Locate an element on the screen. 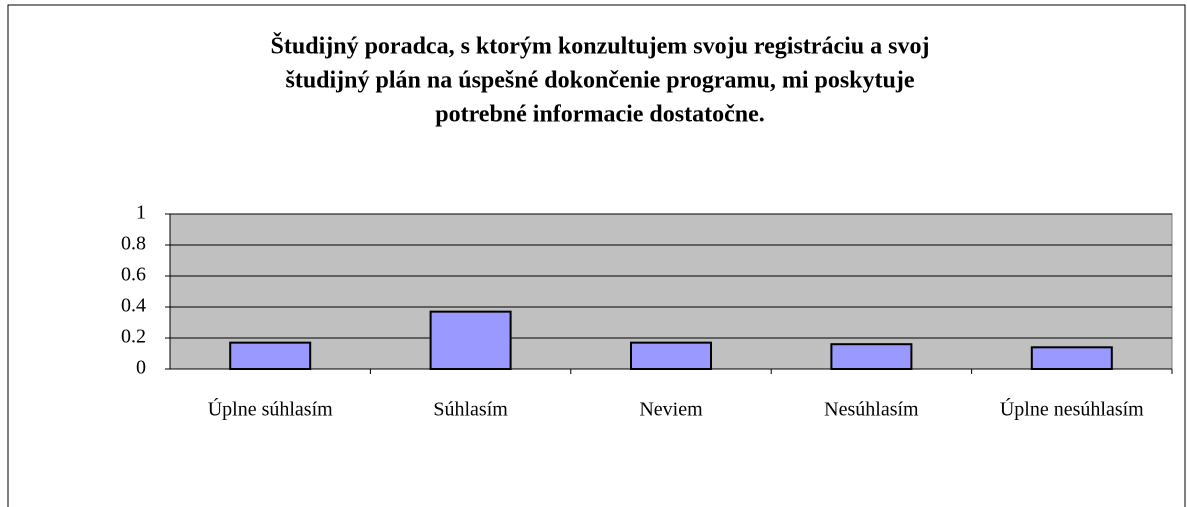 The width and height of the screenshot is (1187, 507). x-tick-label: Nesúhlasím is located at coordinates (871, 410).